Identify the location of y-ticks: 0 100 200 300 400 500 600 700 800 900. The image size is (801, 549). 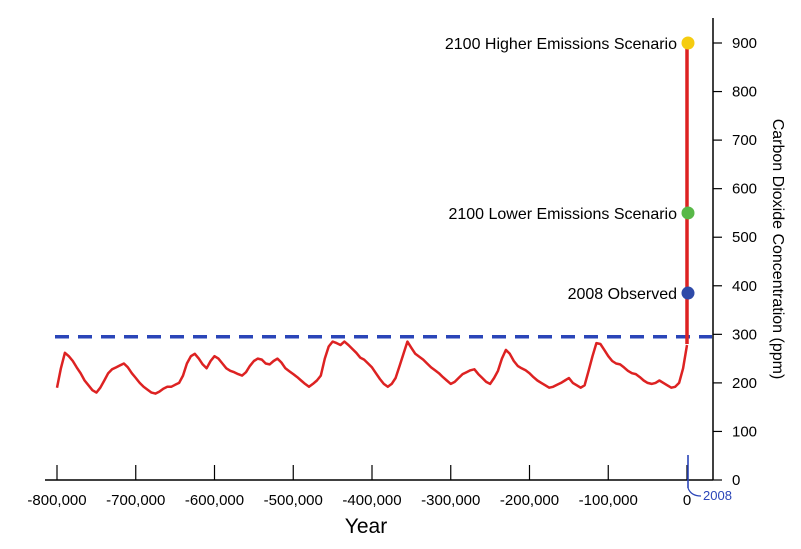
(735, 262).